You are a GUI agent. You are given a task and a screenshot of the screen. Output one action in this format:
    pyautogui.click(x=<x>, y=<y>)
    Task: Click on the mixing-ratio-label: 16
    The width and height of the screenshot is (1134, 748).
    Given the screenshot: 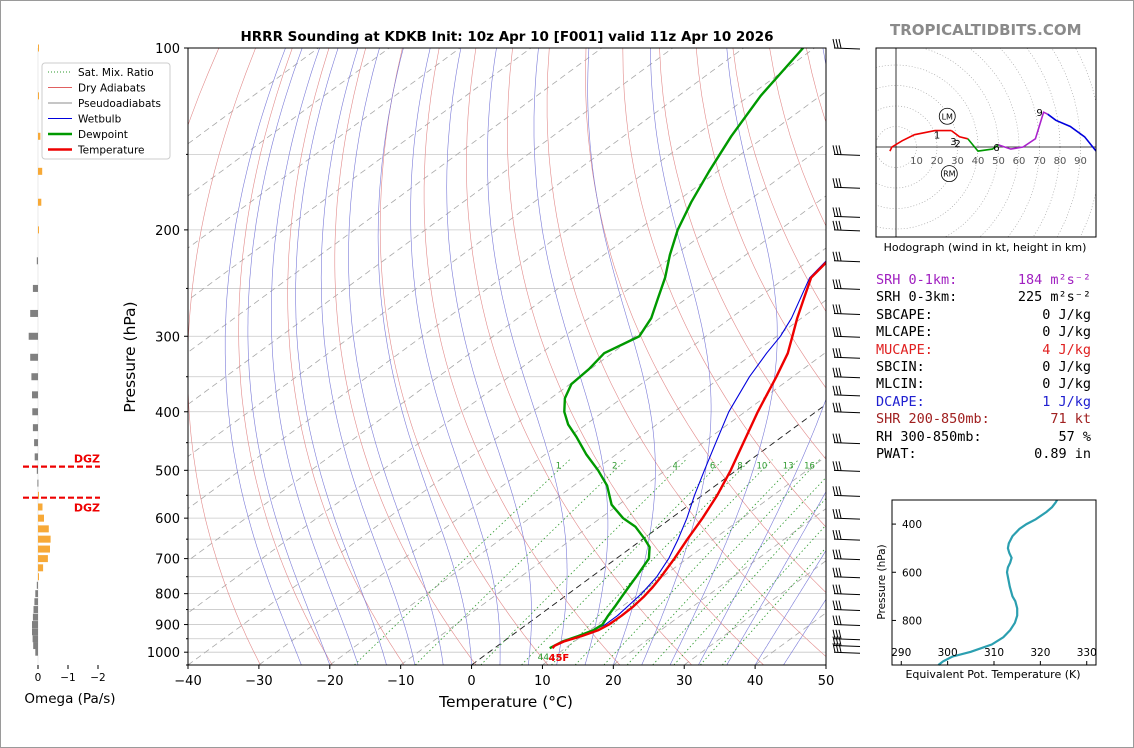 What is the action you would take?
    pyautogui.click(x=809, y=466)
    